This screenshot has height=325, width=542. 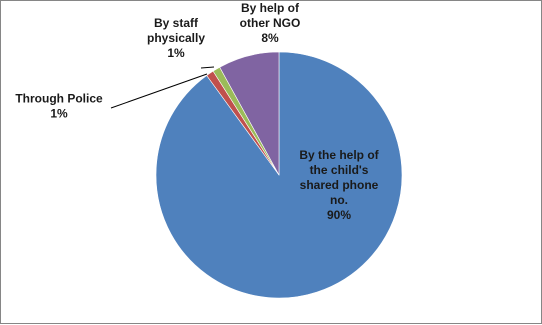 I want to click on slice-value-label: 8%, so click(x=270, y=38).